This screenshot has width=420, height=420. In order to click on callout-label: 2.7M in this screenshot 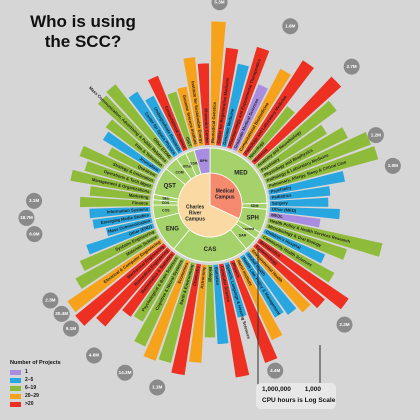, I will do `click(352, 66)`.